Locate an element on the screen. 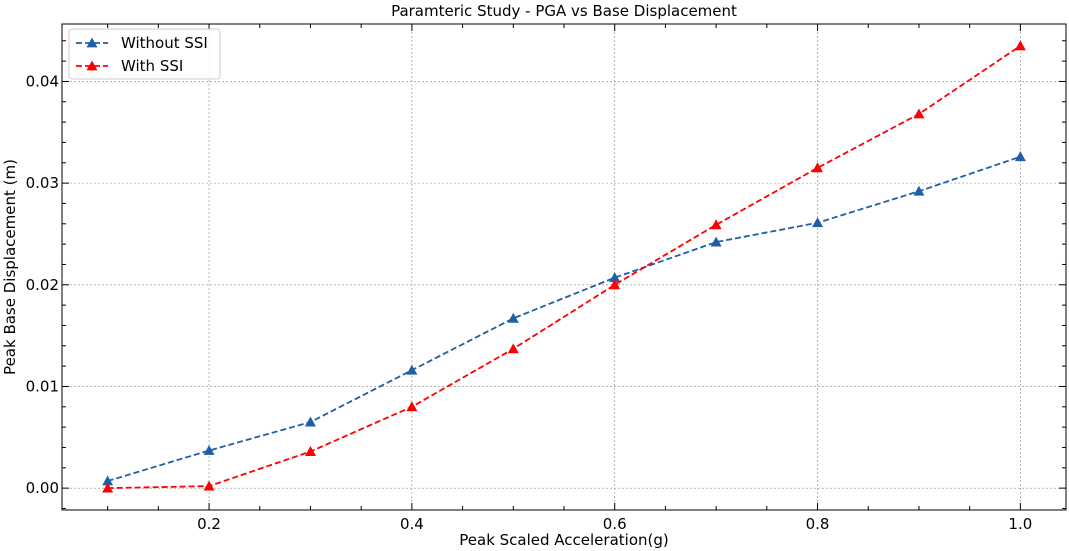 The width and height of the screenshot is (1069, 551). y-tick-label: 0.03 is located at coordinates (42, 183).